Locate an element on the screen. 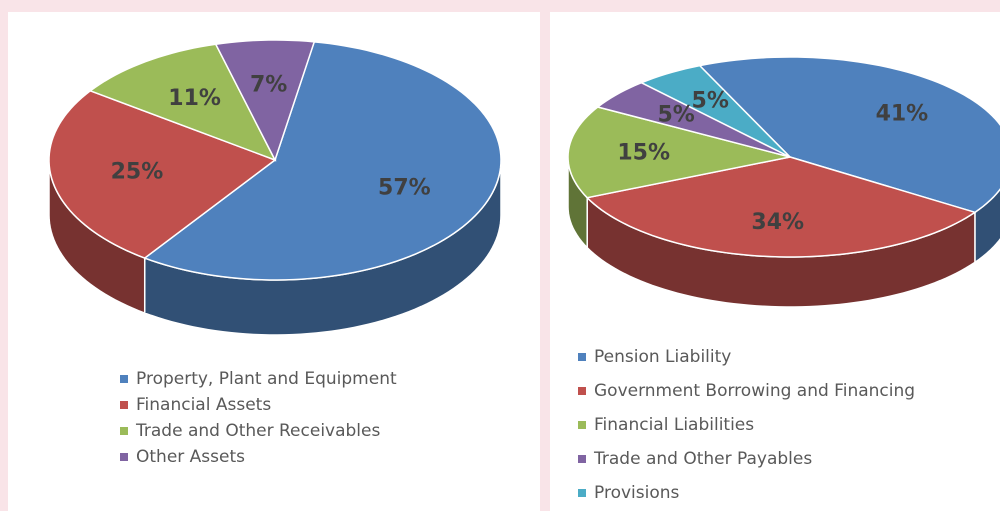 This screenshot has width=1000, height=511. legend-label: Property, Plant and Equipment is located at coordinates (266, 379).